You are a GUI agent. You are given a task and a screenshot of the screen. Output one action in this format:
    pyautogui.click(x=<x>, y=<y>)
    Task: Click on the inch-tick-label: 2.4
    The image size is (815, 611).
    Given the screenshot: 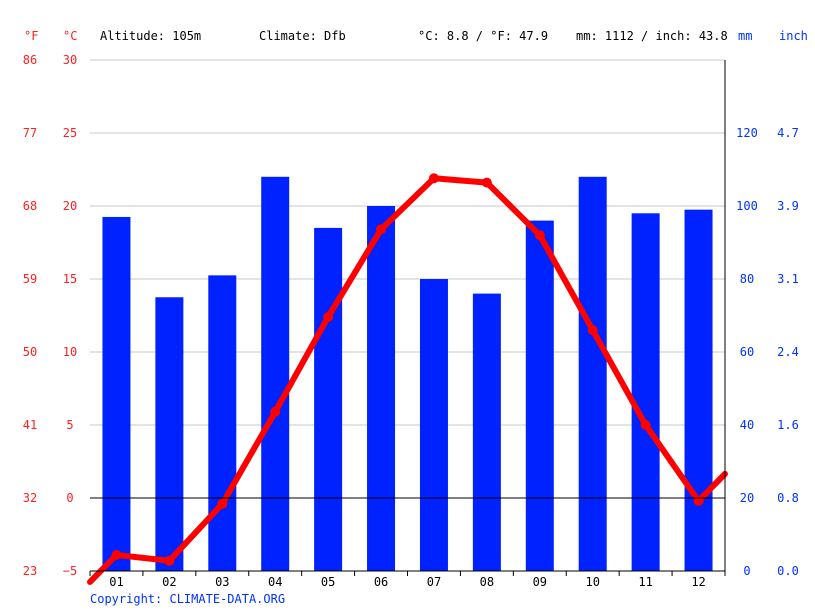 What is the action you would take?
    pyautogui.click(x=788, y=352)
    